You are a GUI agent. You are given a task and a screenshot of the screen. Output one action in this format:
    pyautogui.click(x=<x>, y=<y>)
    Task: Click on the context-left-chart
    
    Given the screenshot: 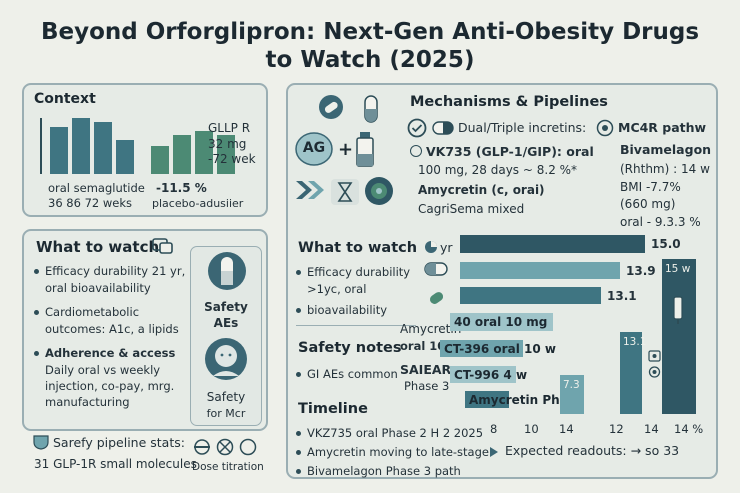 What is the action you would take?
    pyautogui.click(x=96, y=146)
    